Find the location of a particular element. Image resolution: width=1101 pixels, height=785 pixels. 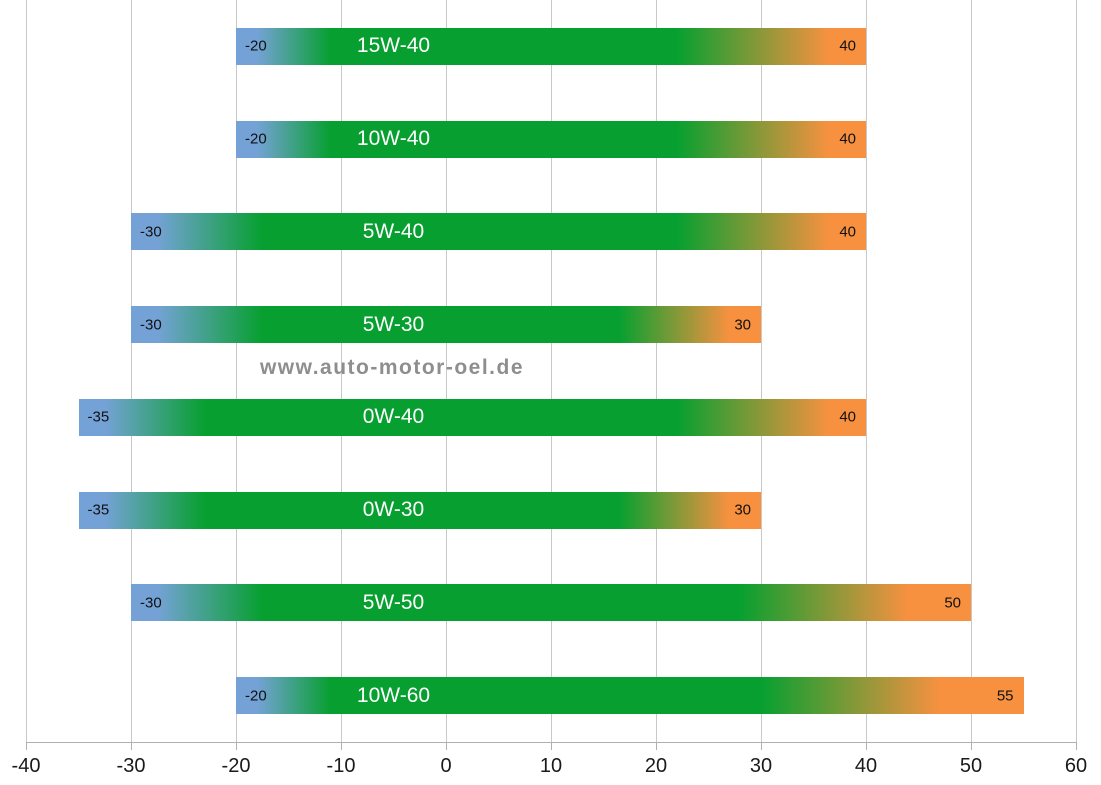

bar-label: 0W-40 is located at coordinates (393, 417).